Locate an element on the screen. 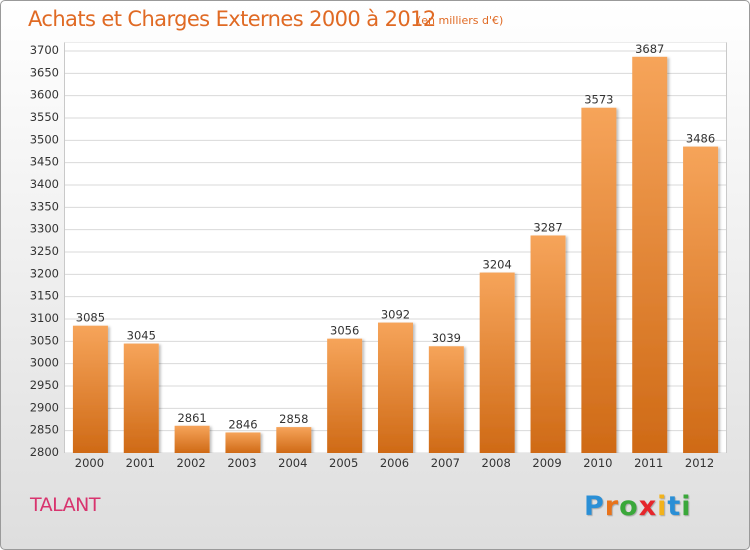  y-tick-label: 3000 is located at coordinates (44, 363).